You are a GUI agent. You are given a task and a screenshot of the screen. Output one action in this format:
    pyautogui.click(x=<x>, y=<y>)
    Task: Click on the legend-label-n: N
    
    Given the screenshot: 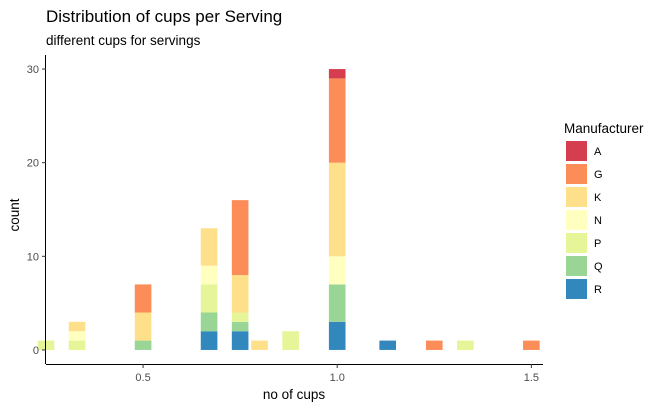 What is the action you would take?
    pyautogui.click(x=598, y=221)
    